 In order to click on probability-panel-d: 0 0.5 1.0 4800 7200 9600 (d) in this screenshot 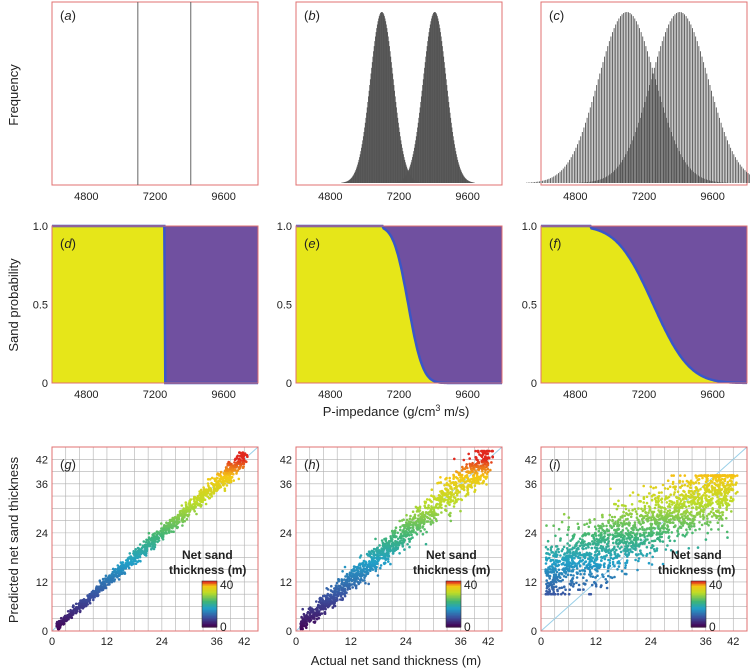, I will do `click(146, 311)`.